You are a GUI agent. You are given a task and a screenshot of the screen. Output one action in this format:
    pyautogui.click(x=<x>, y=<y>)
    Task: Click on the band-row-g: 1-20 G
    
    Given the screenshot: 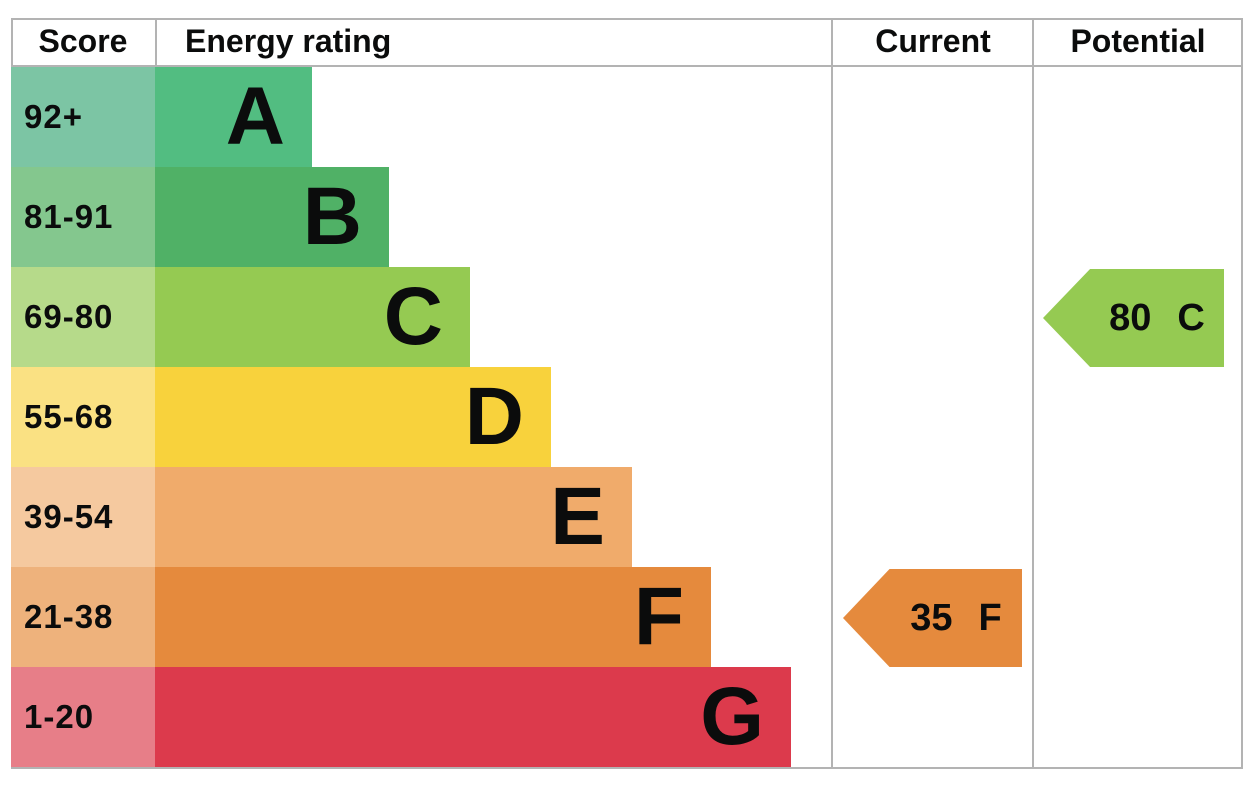 What is the action you would take?
    pyautogui.click(x=627, y=717)
    